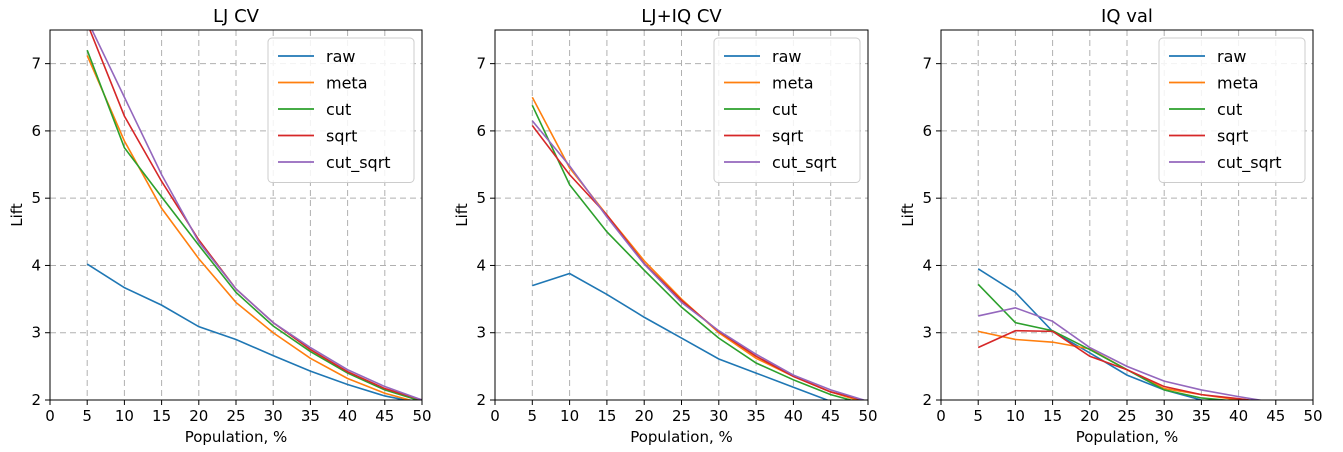 The width and height of the screenshot is (1343, 452). Describe the element at coordinates (681, 16) in the screenshot. I see `chart-title: LJ+IQ CV` at that location.